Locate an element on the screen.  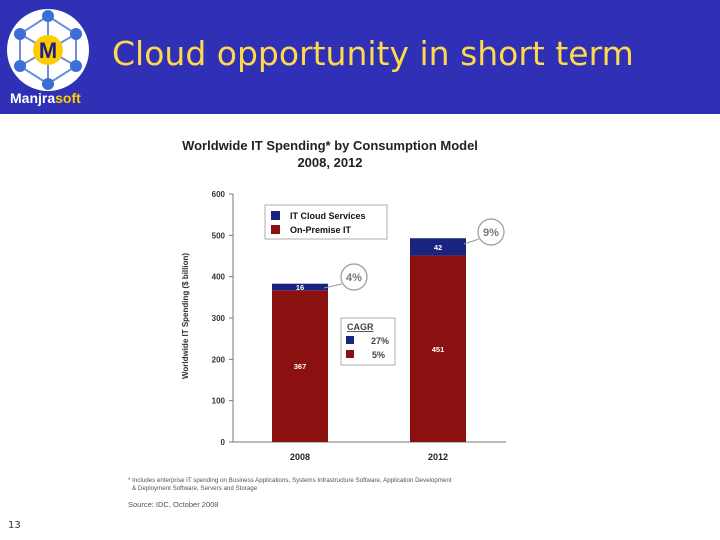
legend: IT Cloud Services On-Premise IT is located at coordinates (326, 222).